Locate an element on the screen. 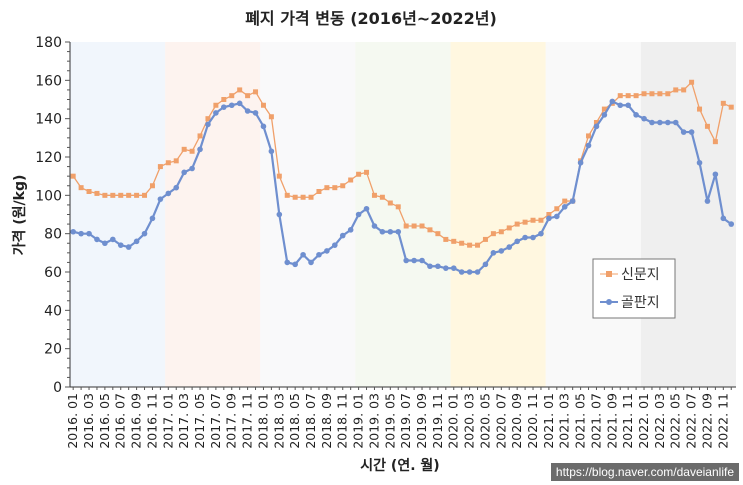  x-tick-label: 2017. 05 is located at coordinates (199, 421).